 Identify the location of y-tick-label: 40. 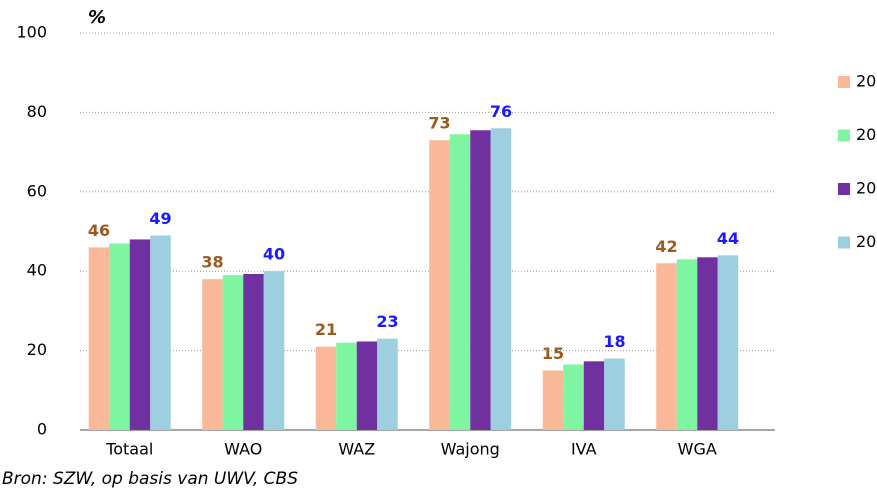
(37, 270).